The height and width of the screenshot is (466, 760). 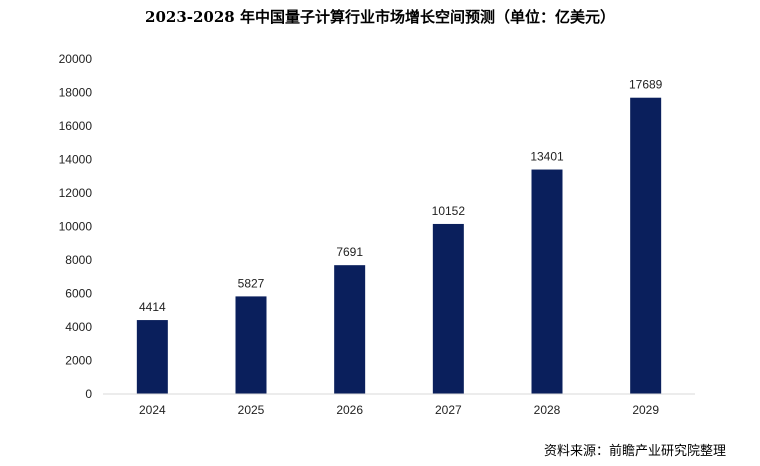 I want to click on data-label-2027: 10152, so click(x=449, y=211).